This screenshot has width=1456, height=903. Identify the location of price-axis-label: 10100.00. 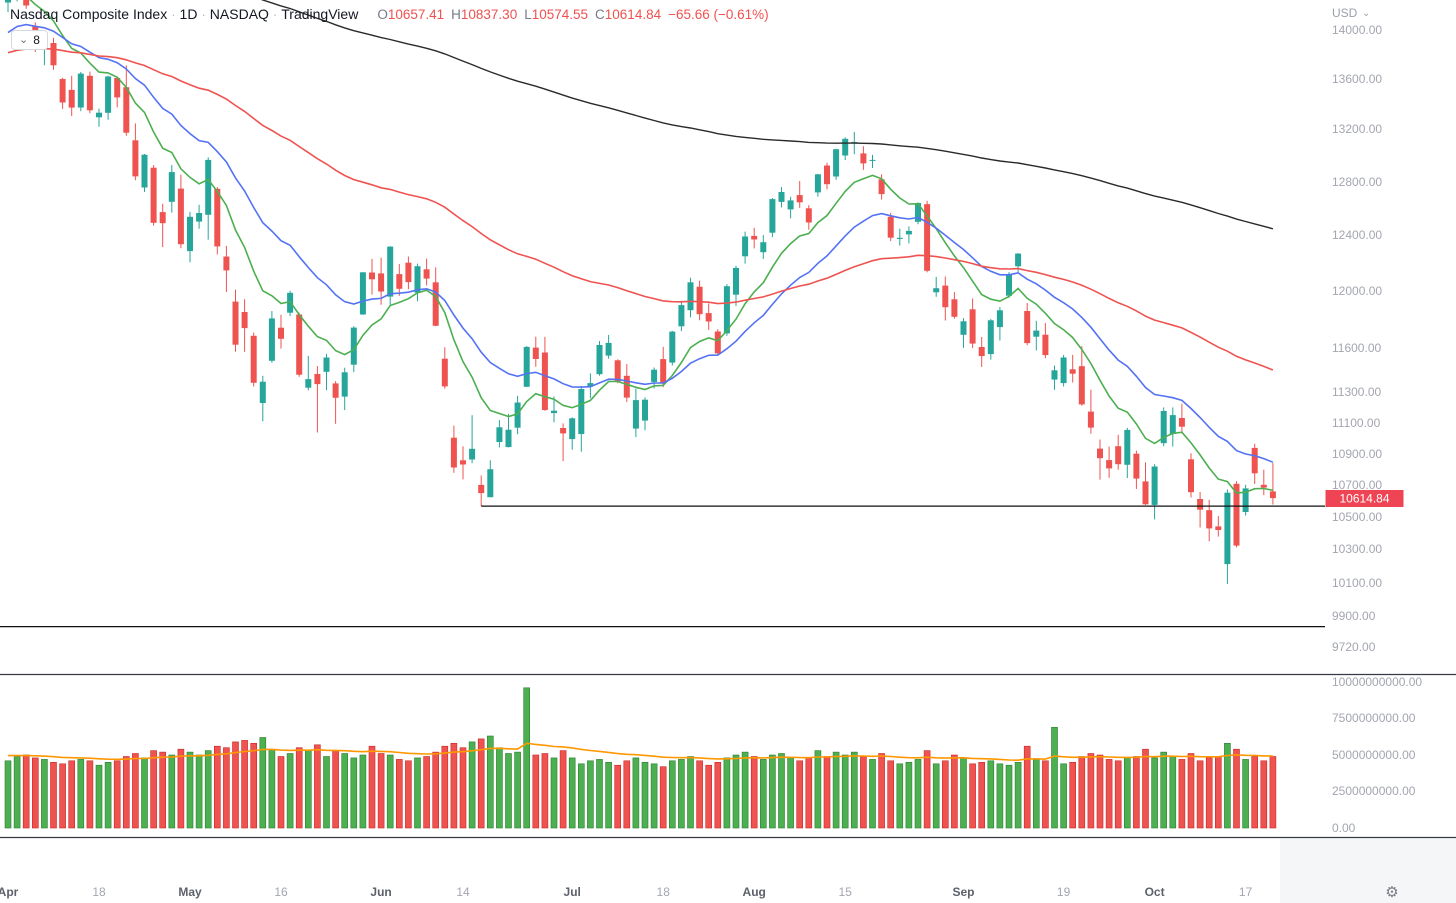
(1357, 583).